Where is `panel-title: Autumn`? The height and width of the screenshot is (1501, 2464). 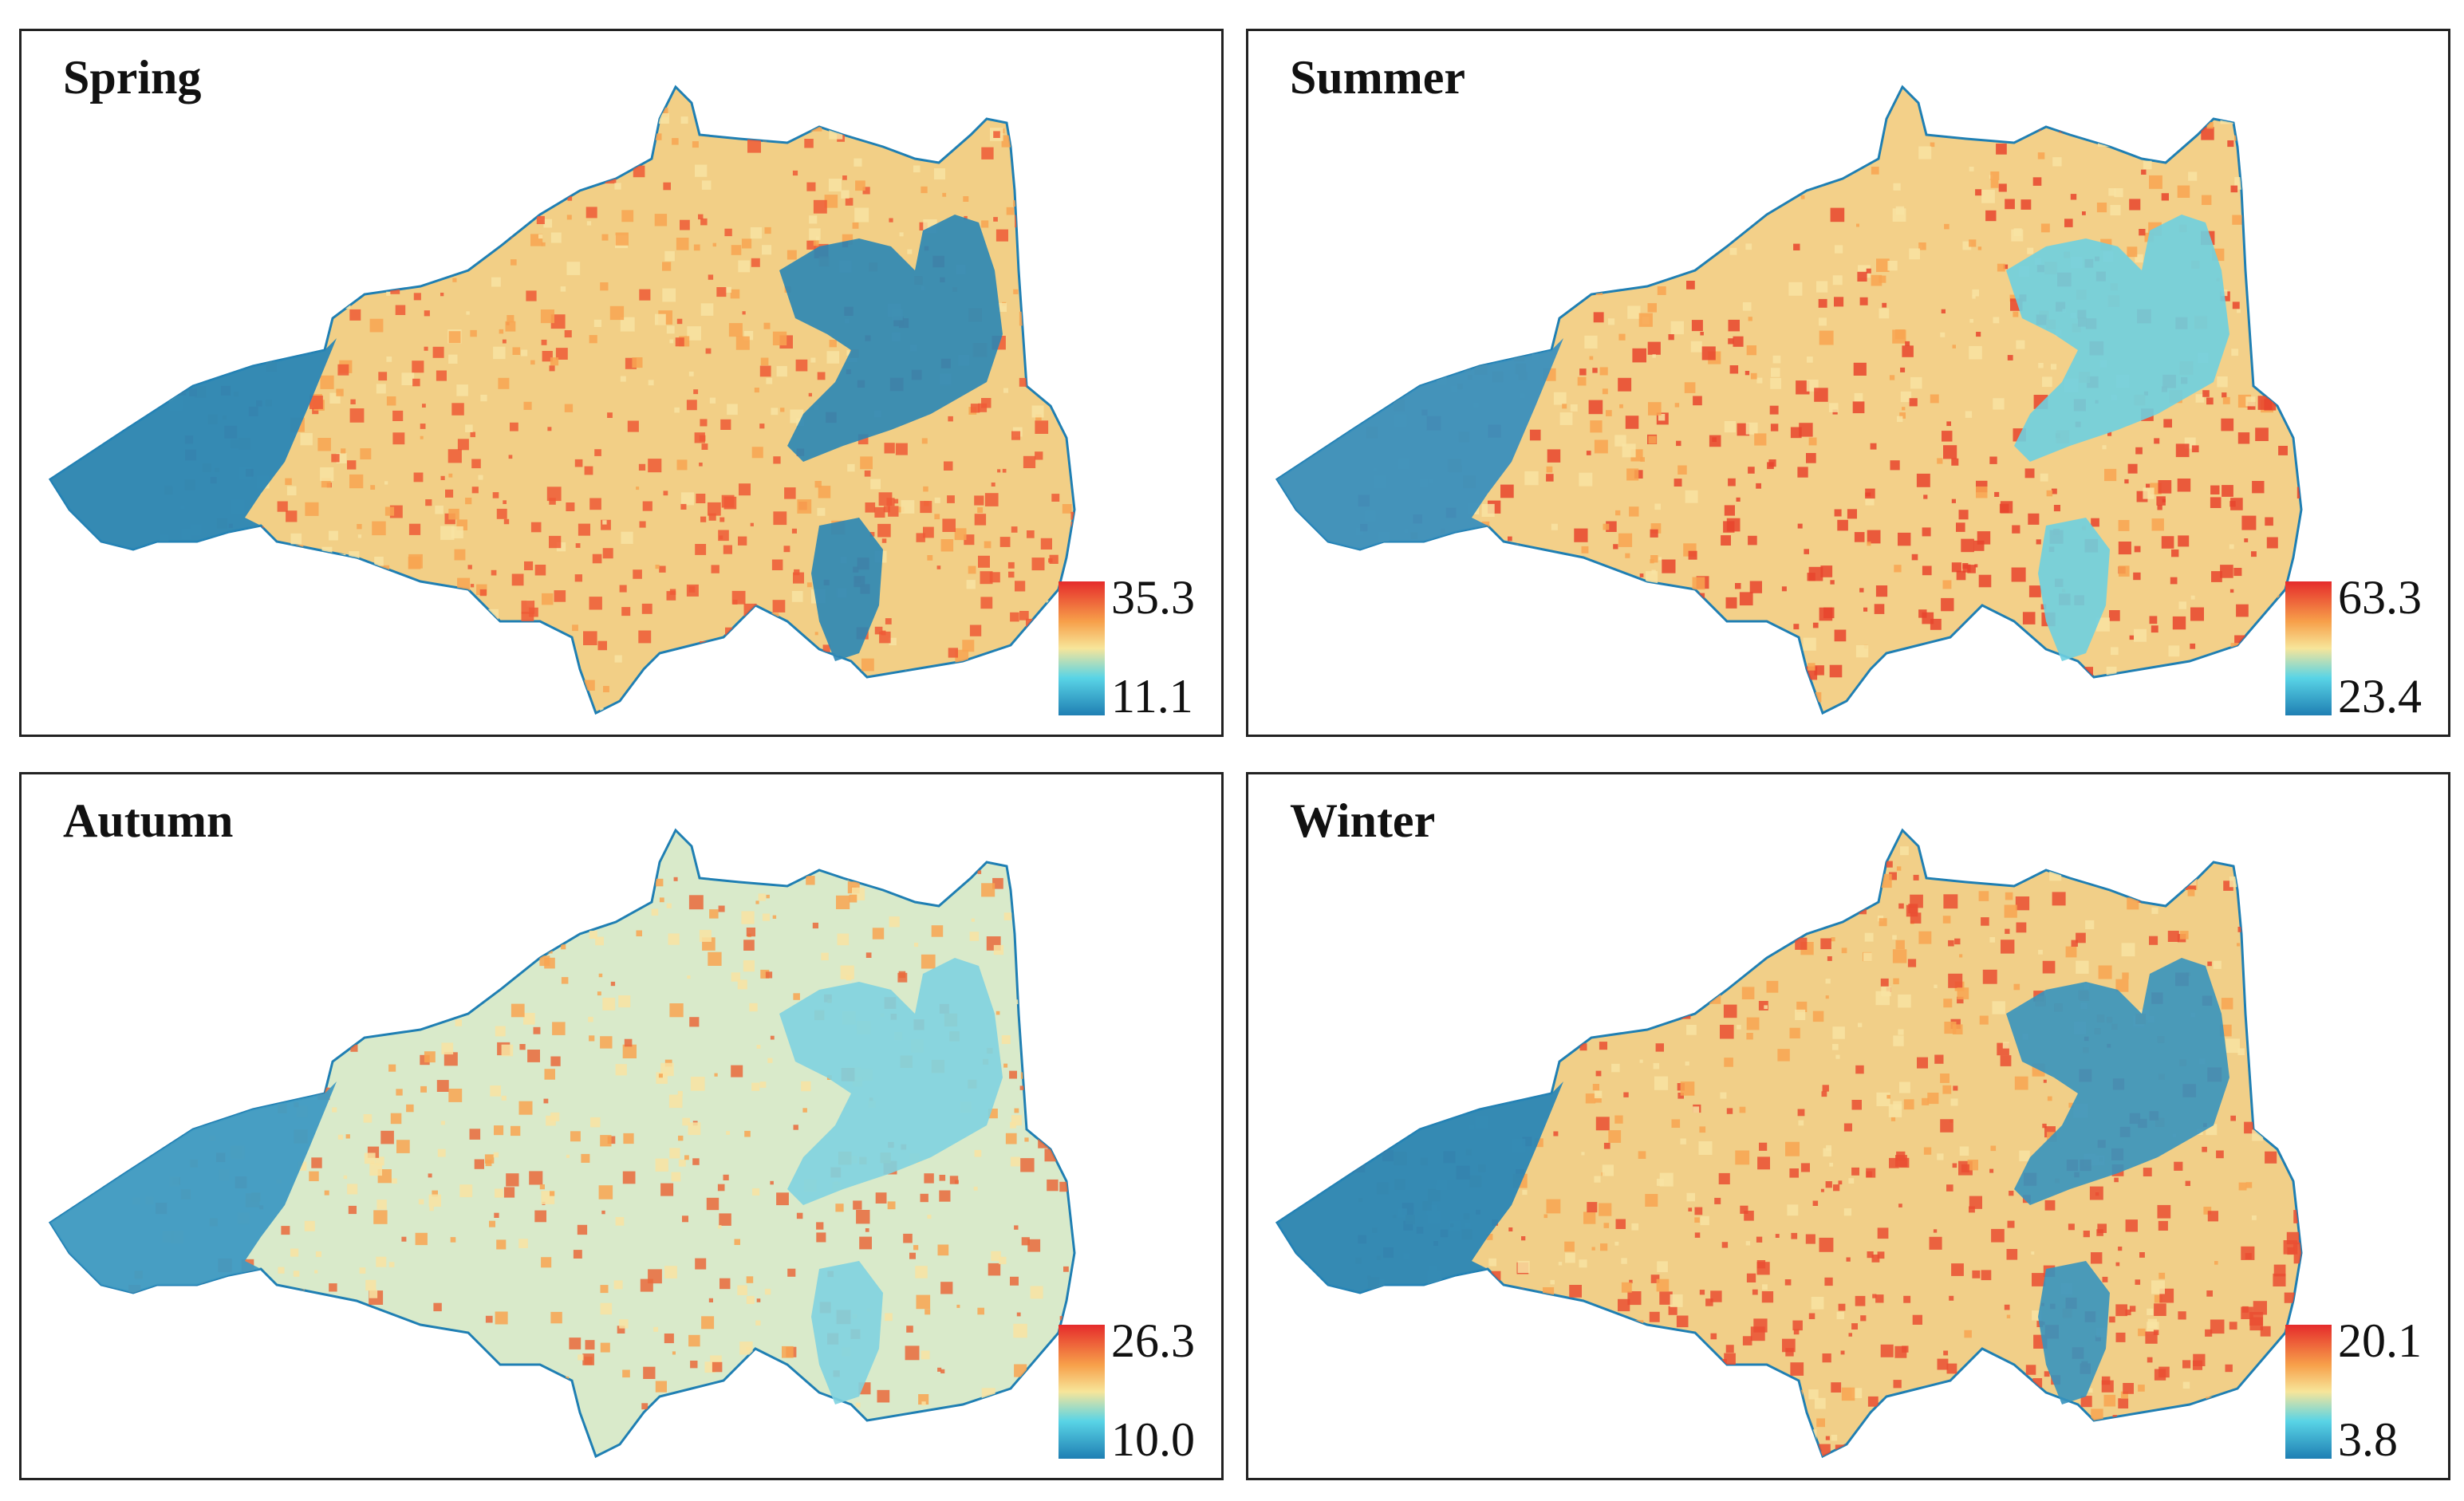 panel-title: Autumn is located at coordinates (148, 820).